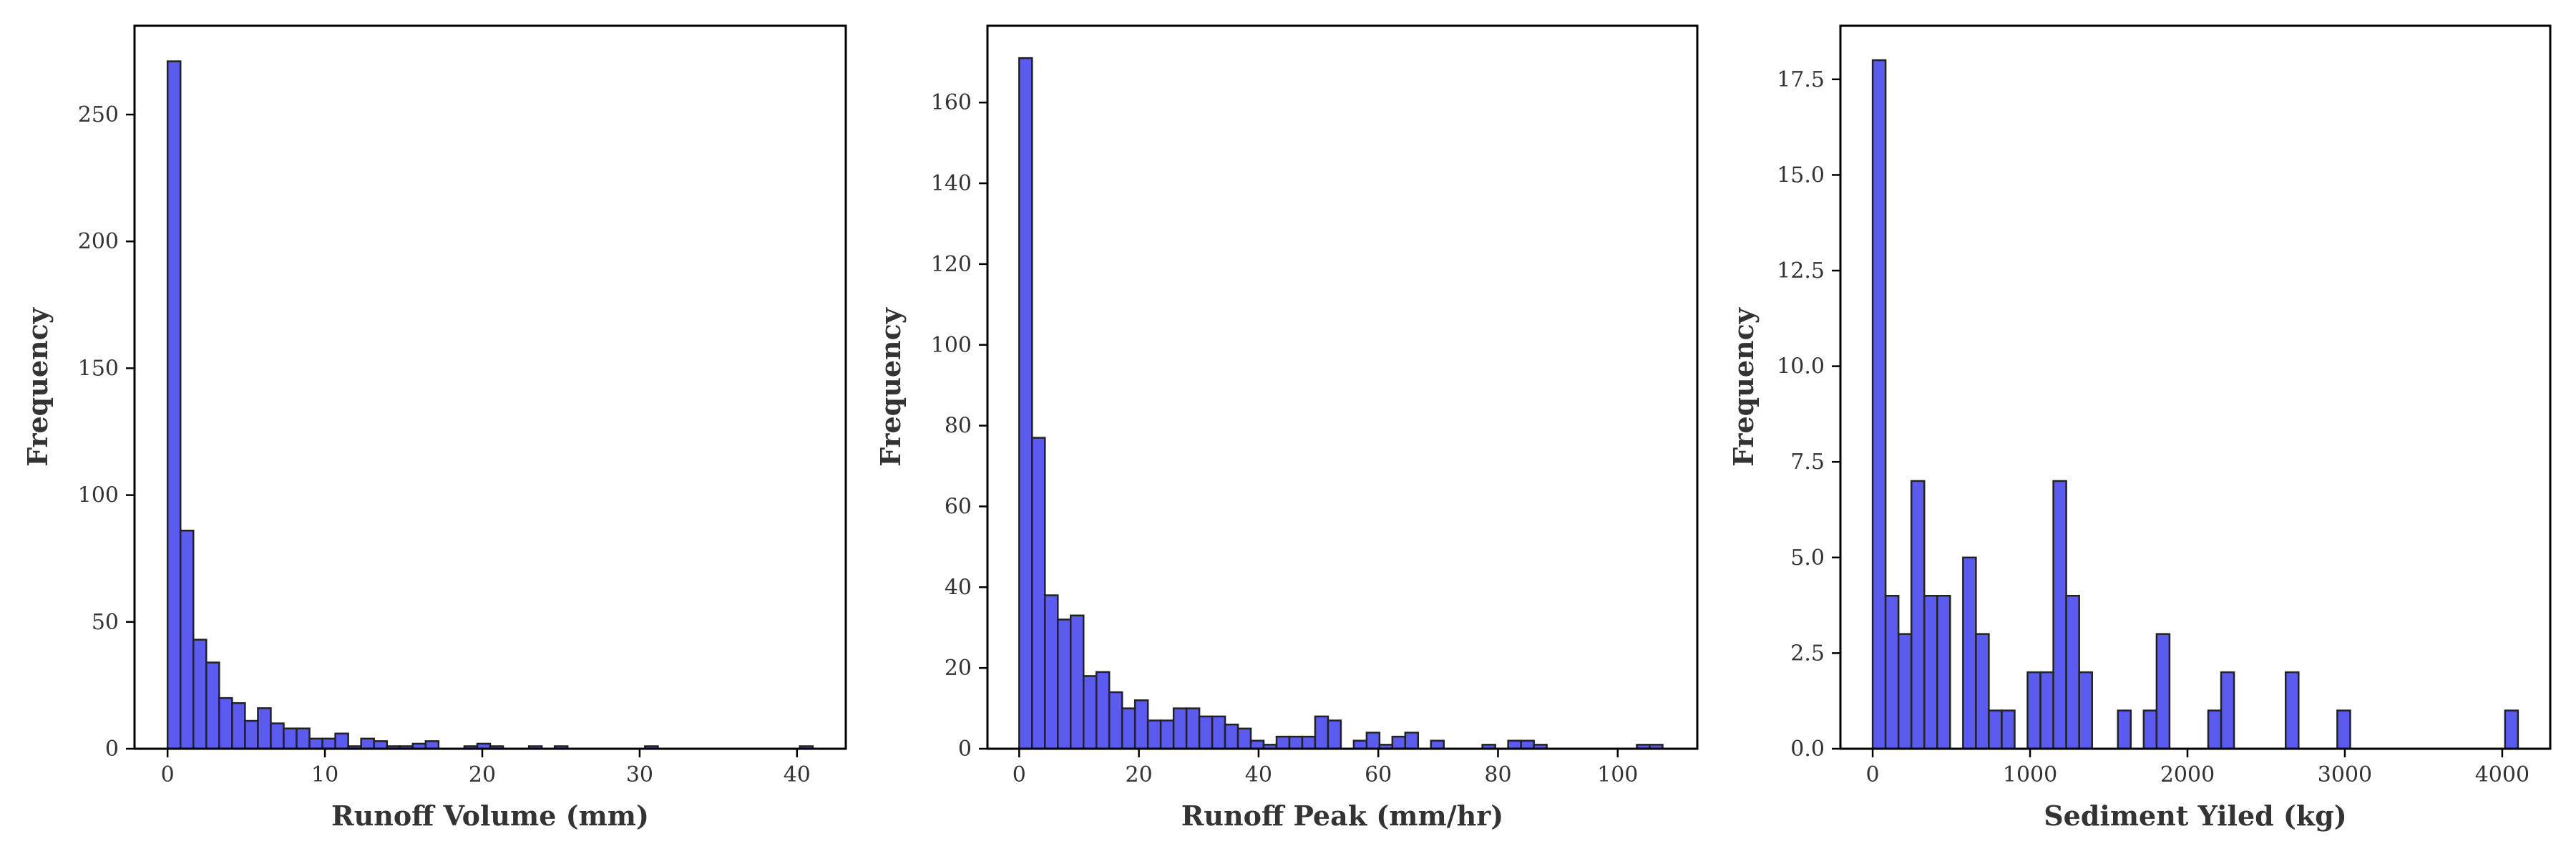  What do you see at coordinates (1342, 816) in the screenshot?
I see `runoff-peak-x-axis-title: Runoff Peak (mm/hr)` at bounding box center [1342, 816].